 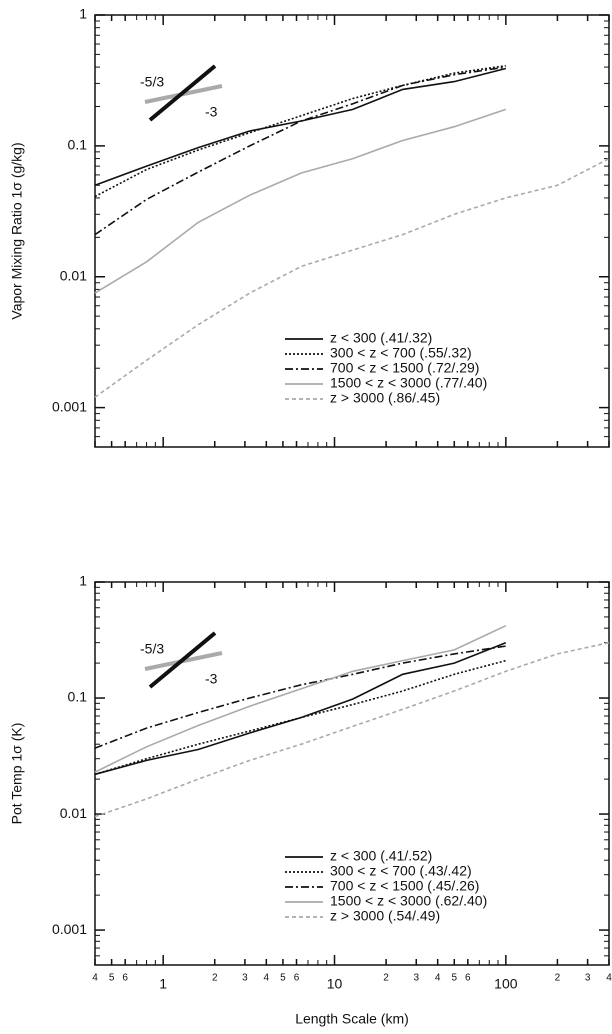 What do you see at coordinates (335, 984) in the screenshot?
I see `x-tick-label: 10` at bounding box center [335, 984].